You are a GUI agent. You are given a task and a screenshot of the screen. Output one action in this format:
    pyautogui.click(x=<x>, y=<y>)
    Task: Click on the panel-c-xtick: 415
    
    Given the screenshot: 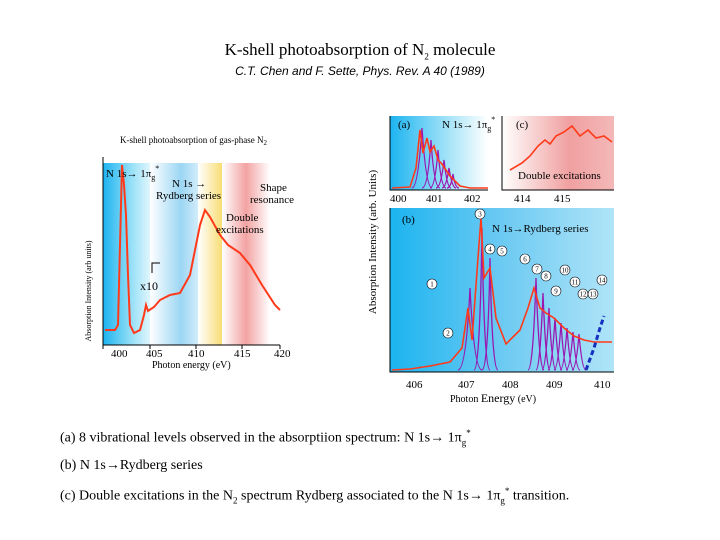 What is the action you would take?
    pyautogui.click(x=562, y=199)
    